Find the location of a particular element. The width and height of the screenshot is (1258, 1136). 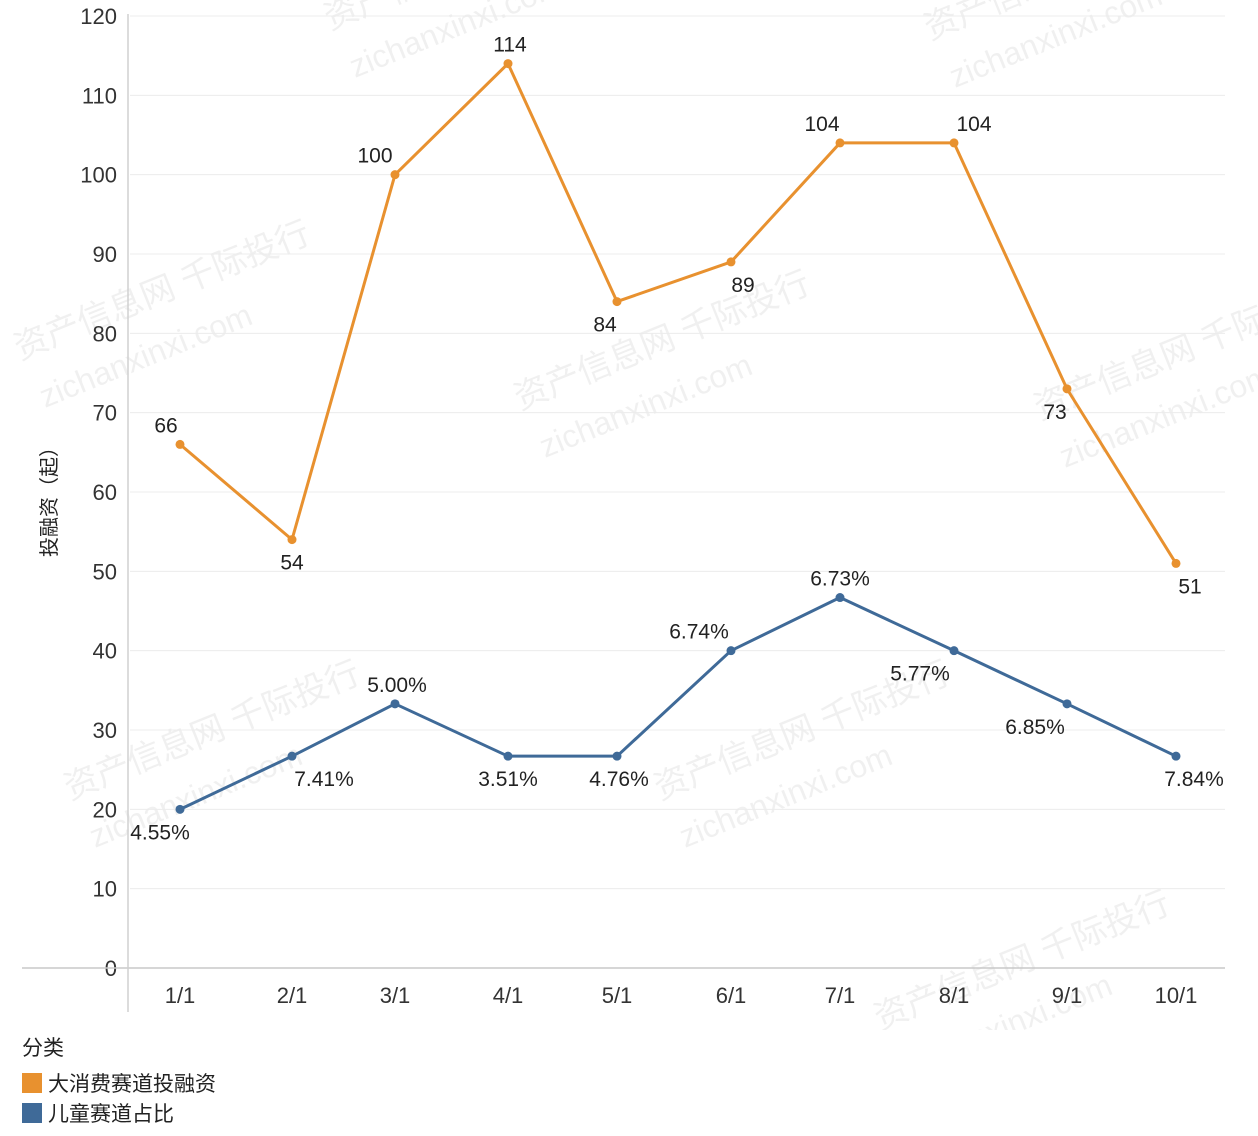

data-label: 6.73% is located at coordinates (840, 579).